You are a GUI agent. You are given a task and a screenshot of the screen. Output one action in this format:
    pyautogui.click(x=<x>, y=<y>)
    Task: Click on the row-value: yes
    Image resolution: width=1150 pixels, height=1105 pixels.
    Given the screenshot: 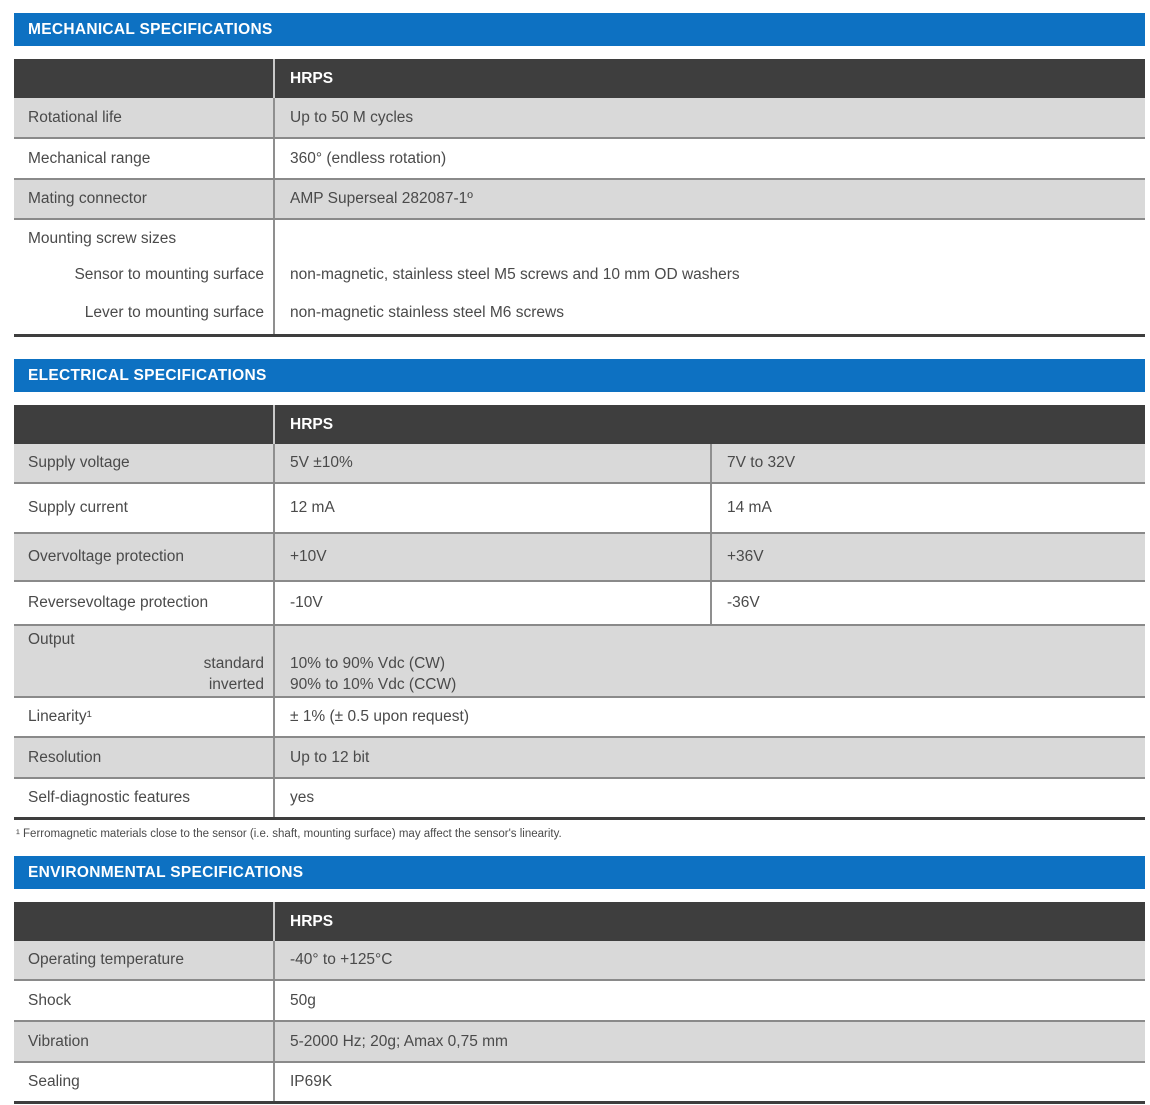 What is the action you would take?
    pyautogui.click(x=709, y=798)
    